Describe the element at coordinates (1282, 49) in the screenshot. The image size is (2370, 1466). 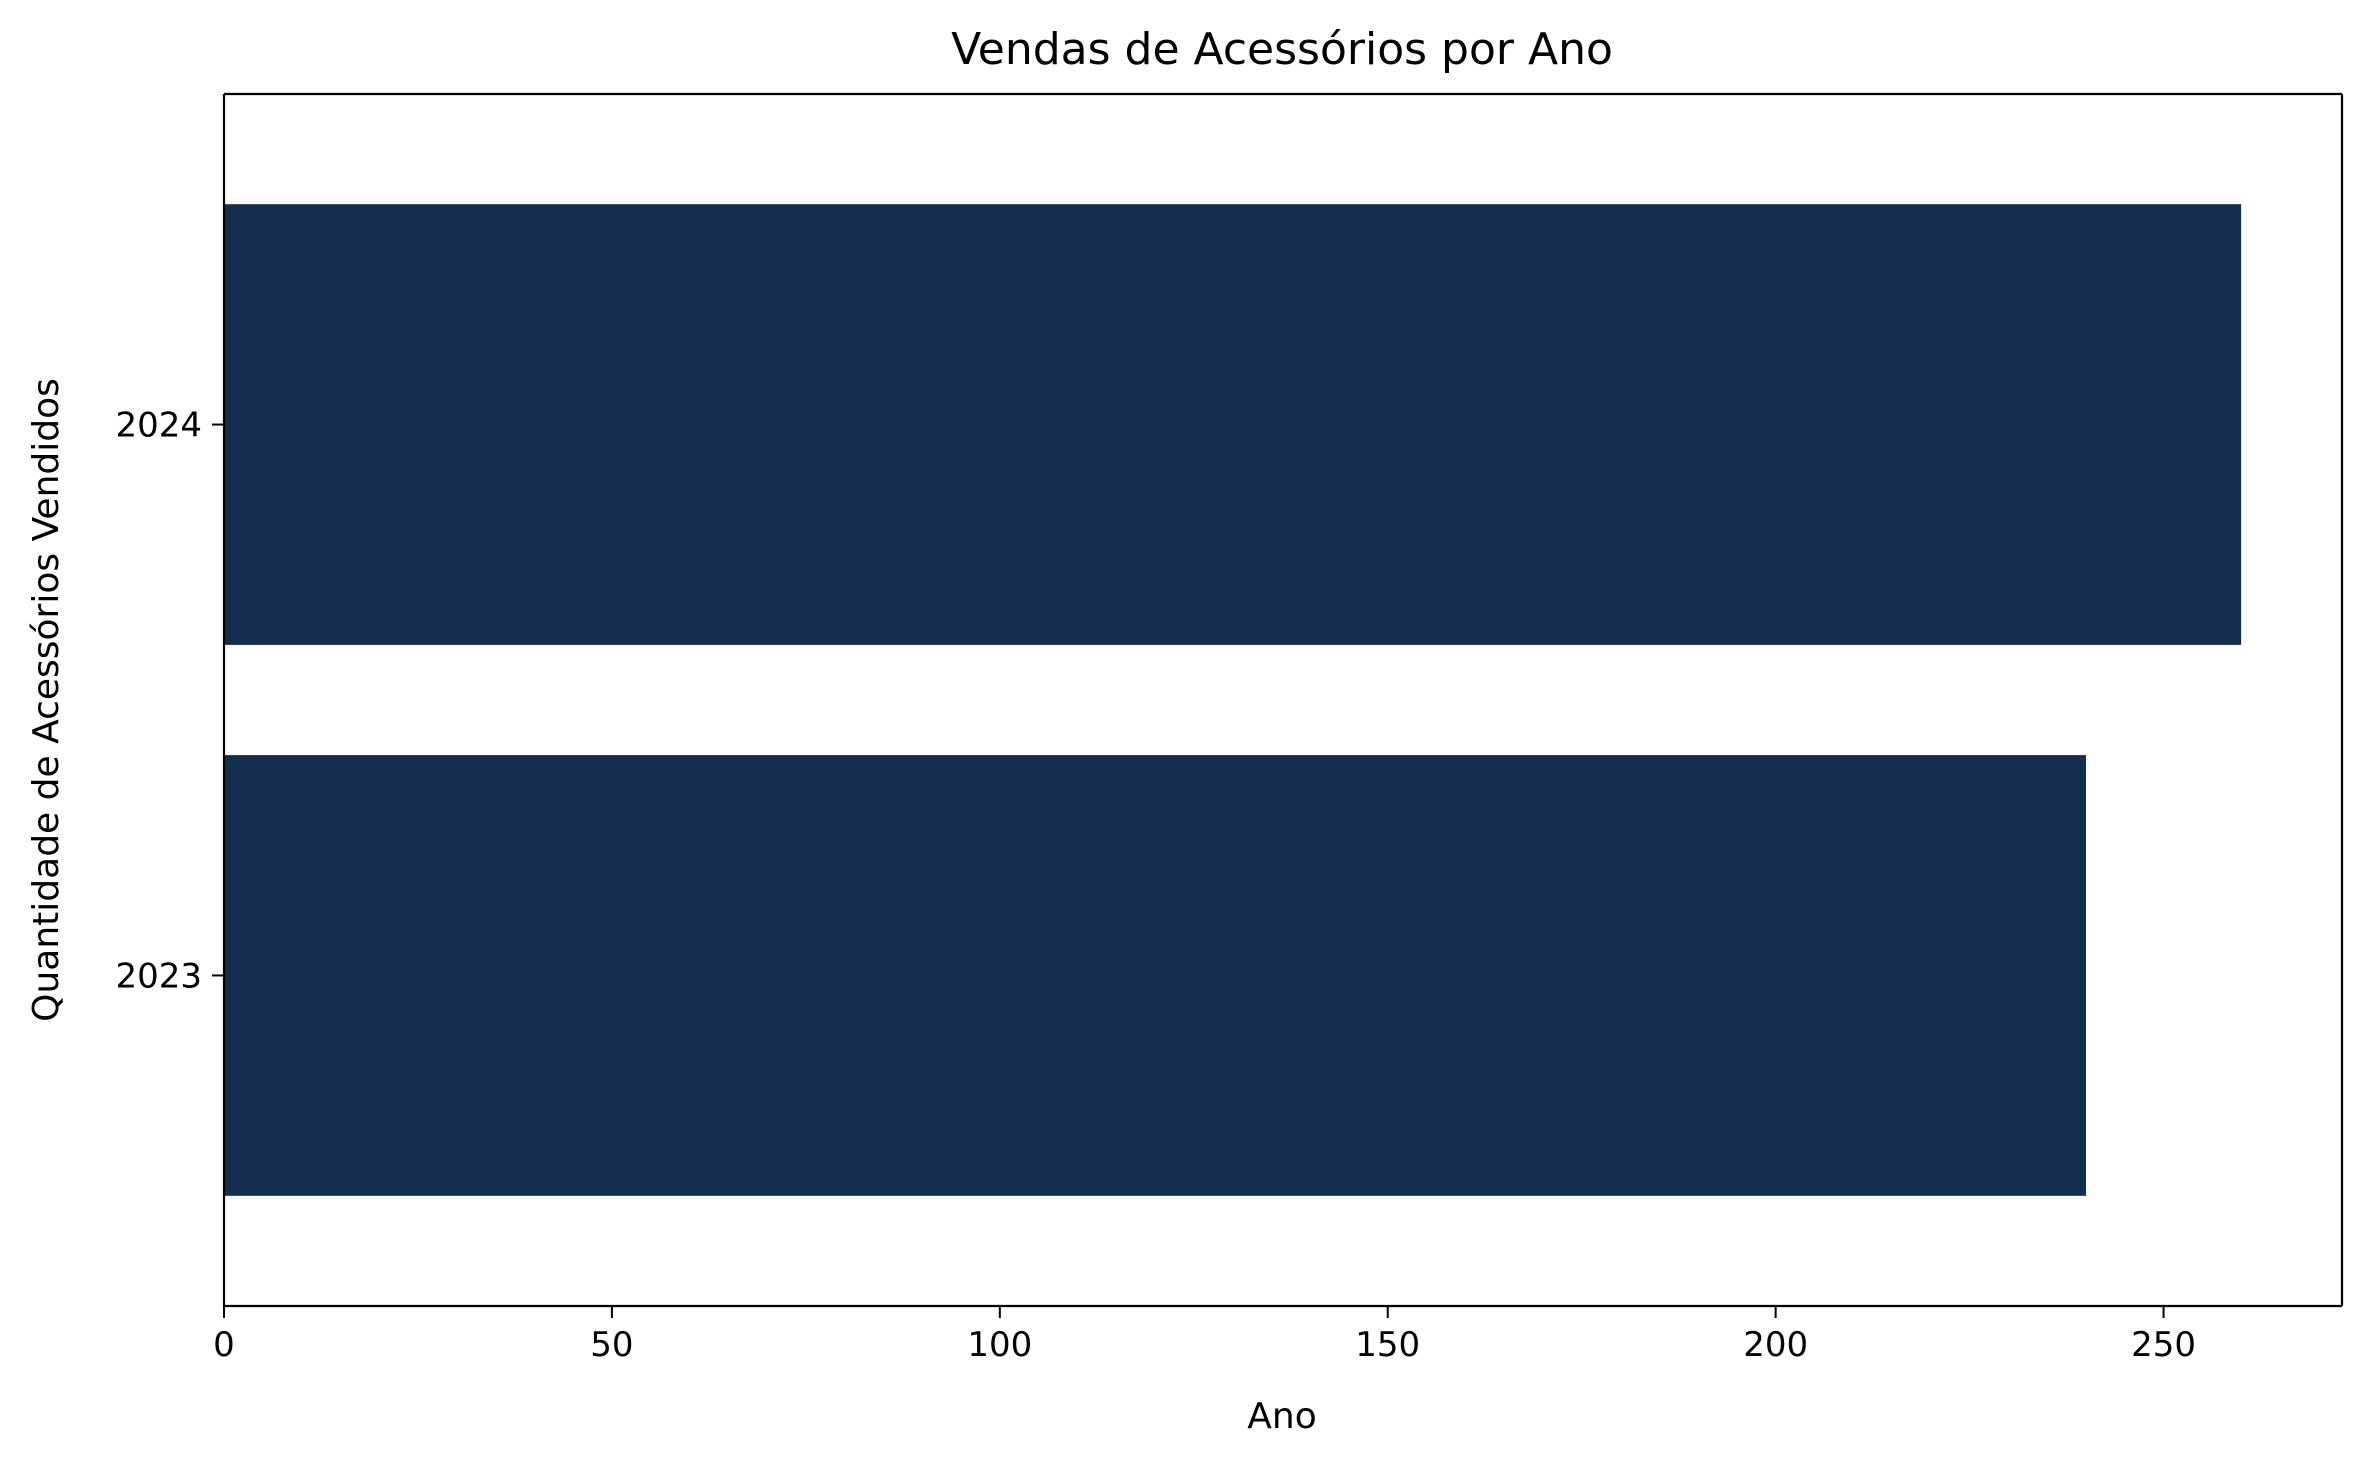
I see `chart-title: Vendas de Acessórios por Ano` at that location.